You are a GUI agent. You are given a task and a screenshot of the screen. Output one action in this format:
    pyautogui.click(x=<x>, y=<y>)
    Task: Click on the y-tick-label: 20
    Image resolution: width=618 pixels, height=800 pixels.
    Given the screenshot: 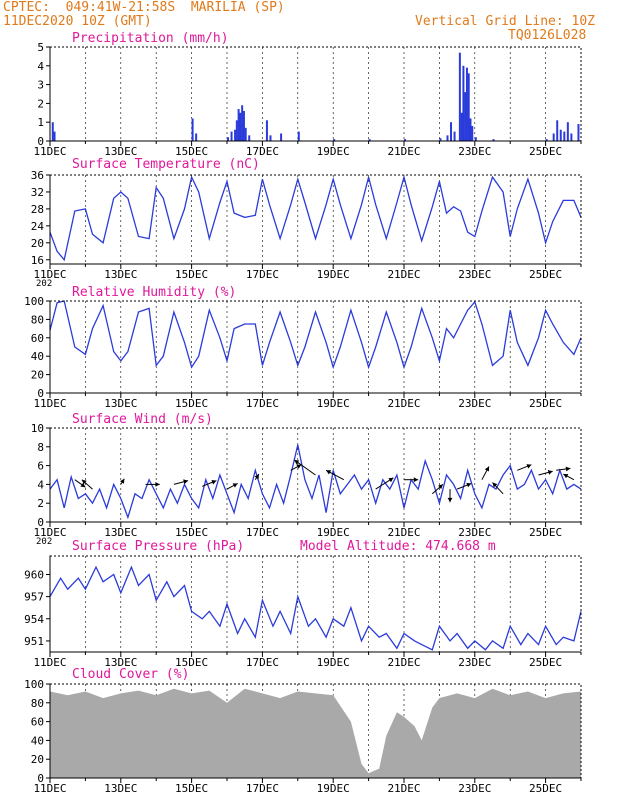 What is the action you would take?
    pyautogui.click(x=37, y=243)
    